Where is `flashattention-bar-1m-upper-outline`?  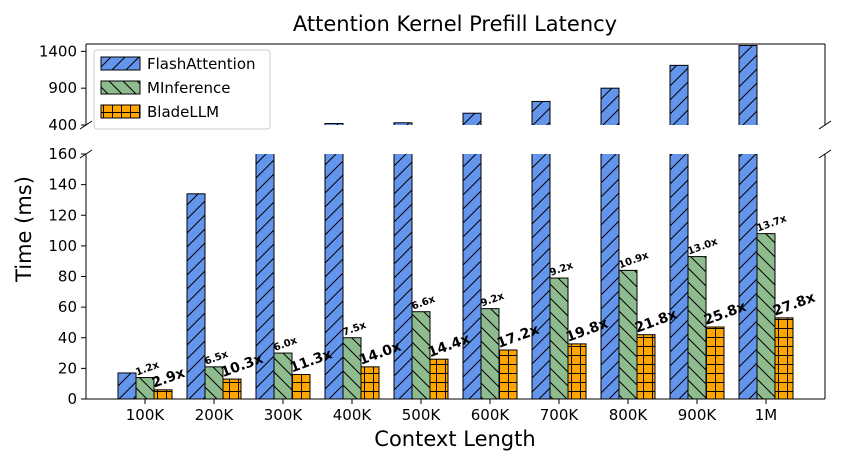
flashattention-bar-1m-upper-outline is located at coordinates (748, 84).